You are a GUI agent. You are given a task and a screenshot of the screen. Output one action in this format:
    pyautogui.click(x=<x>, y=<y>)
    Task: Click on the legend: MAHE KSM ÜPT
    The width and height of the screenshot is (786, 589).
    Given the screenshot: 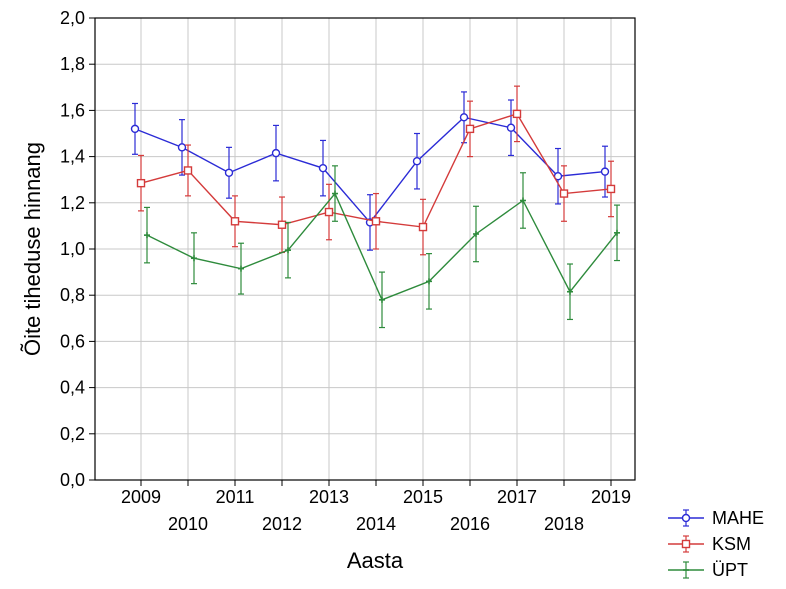 What is the action you would take?
    pyautogui.click(x=716, y=544)
    